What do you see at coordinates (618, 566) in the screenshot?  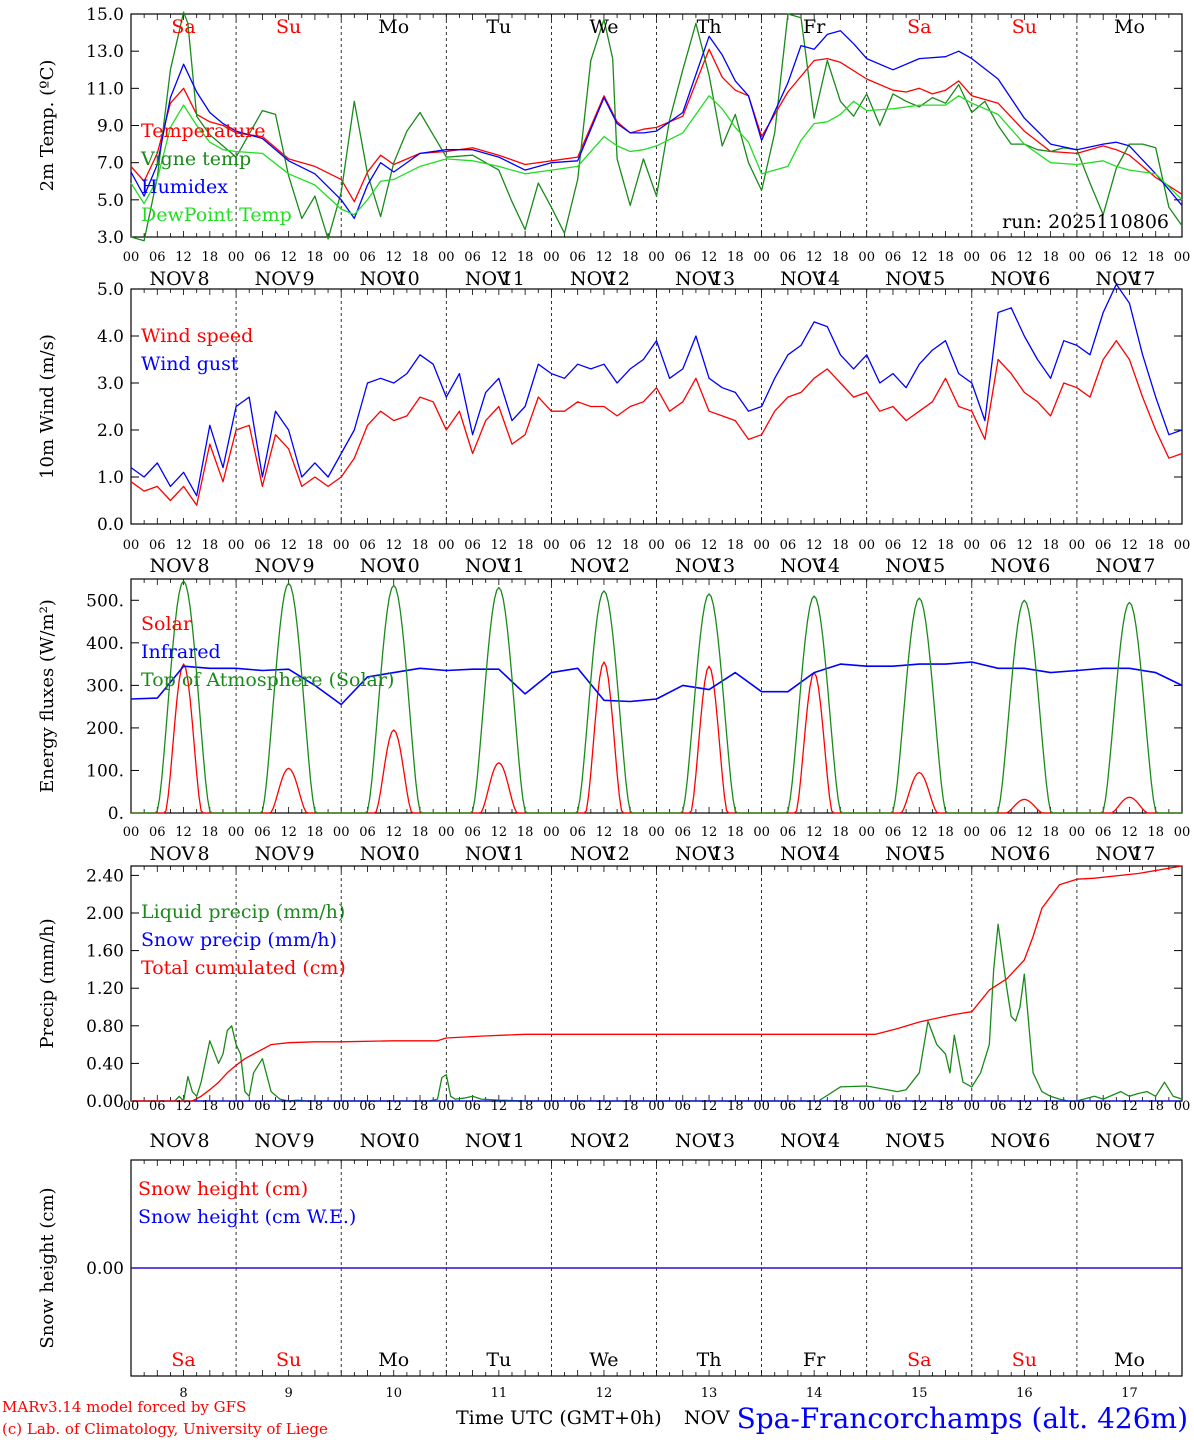 I see `wind-date-day: 12` at bounding box center [618, 566].